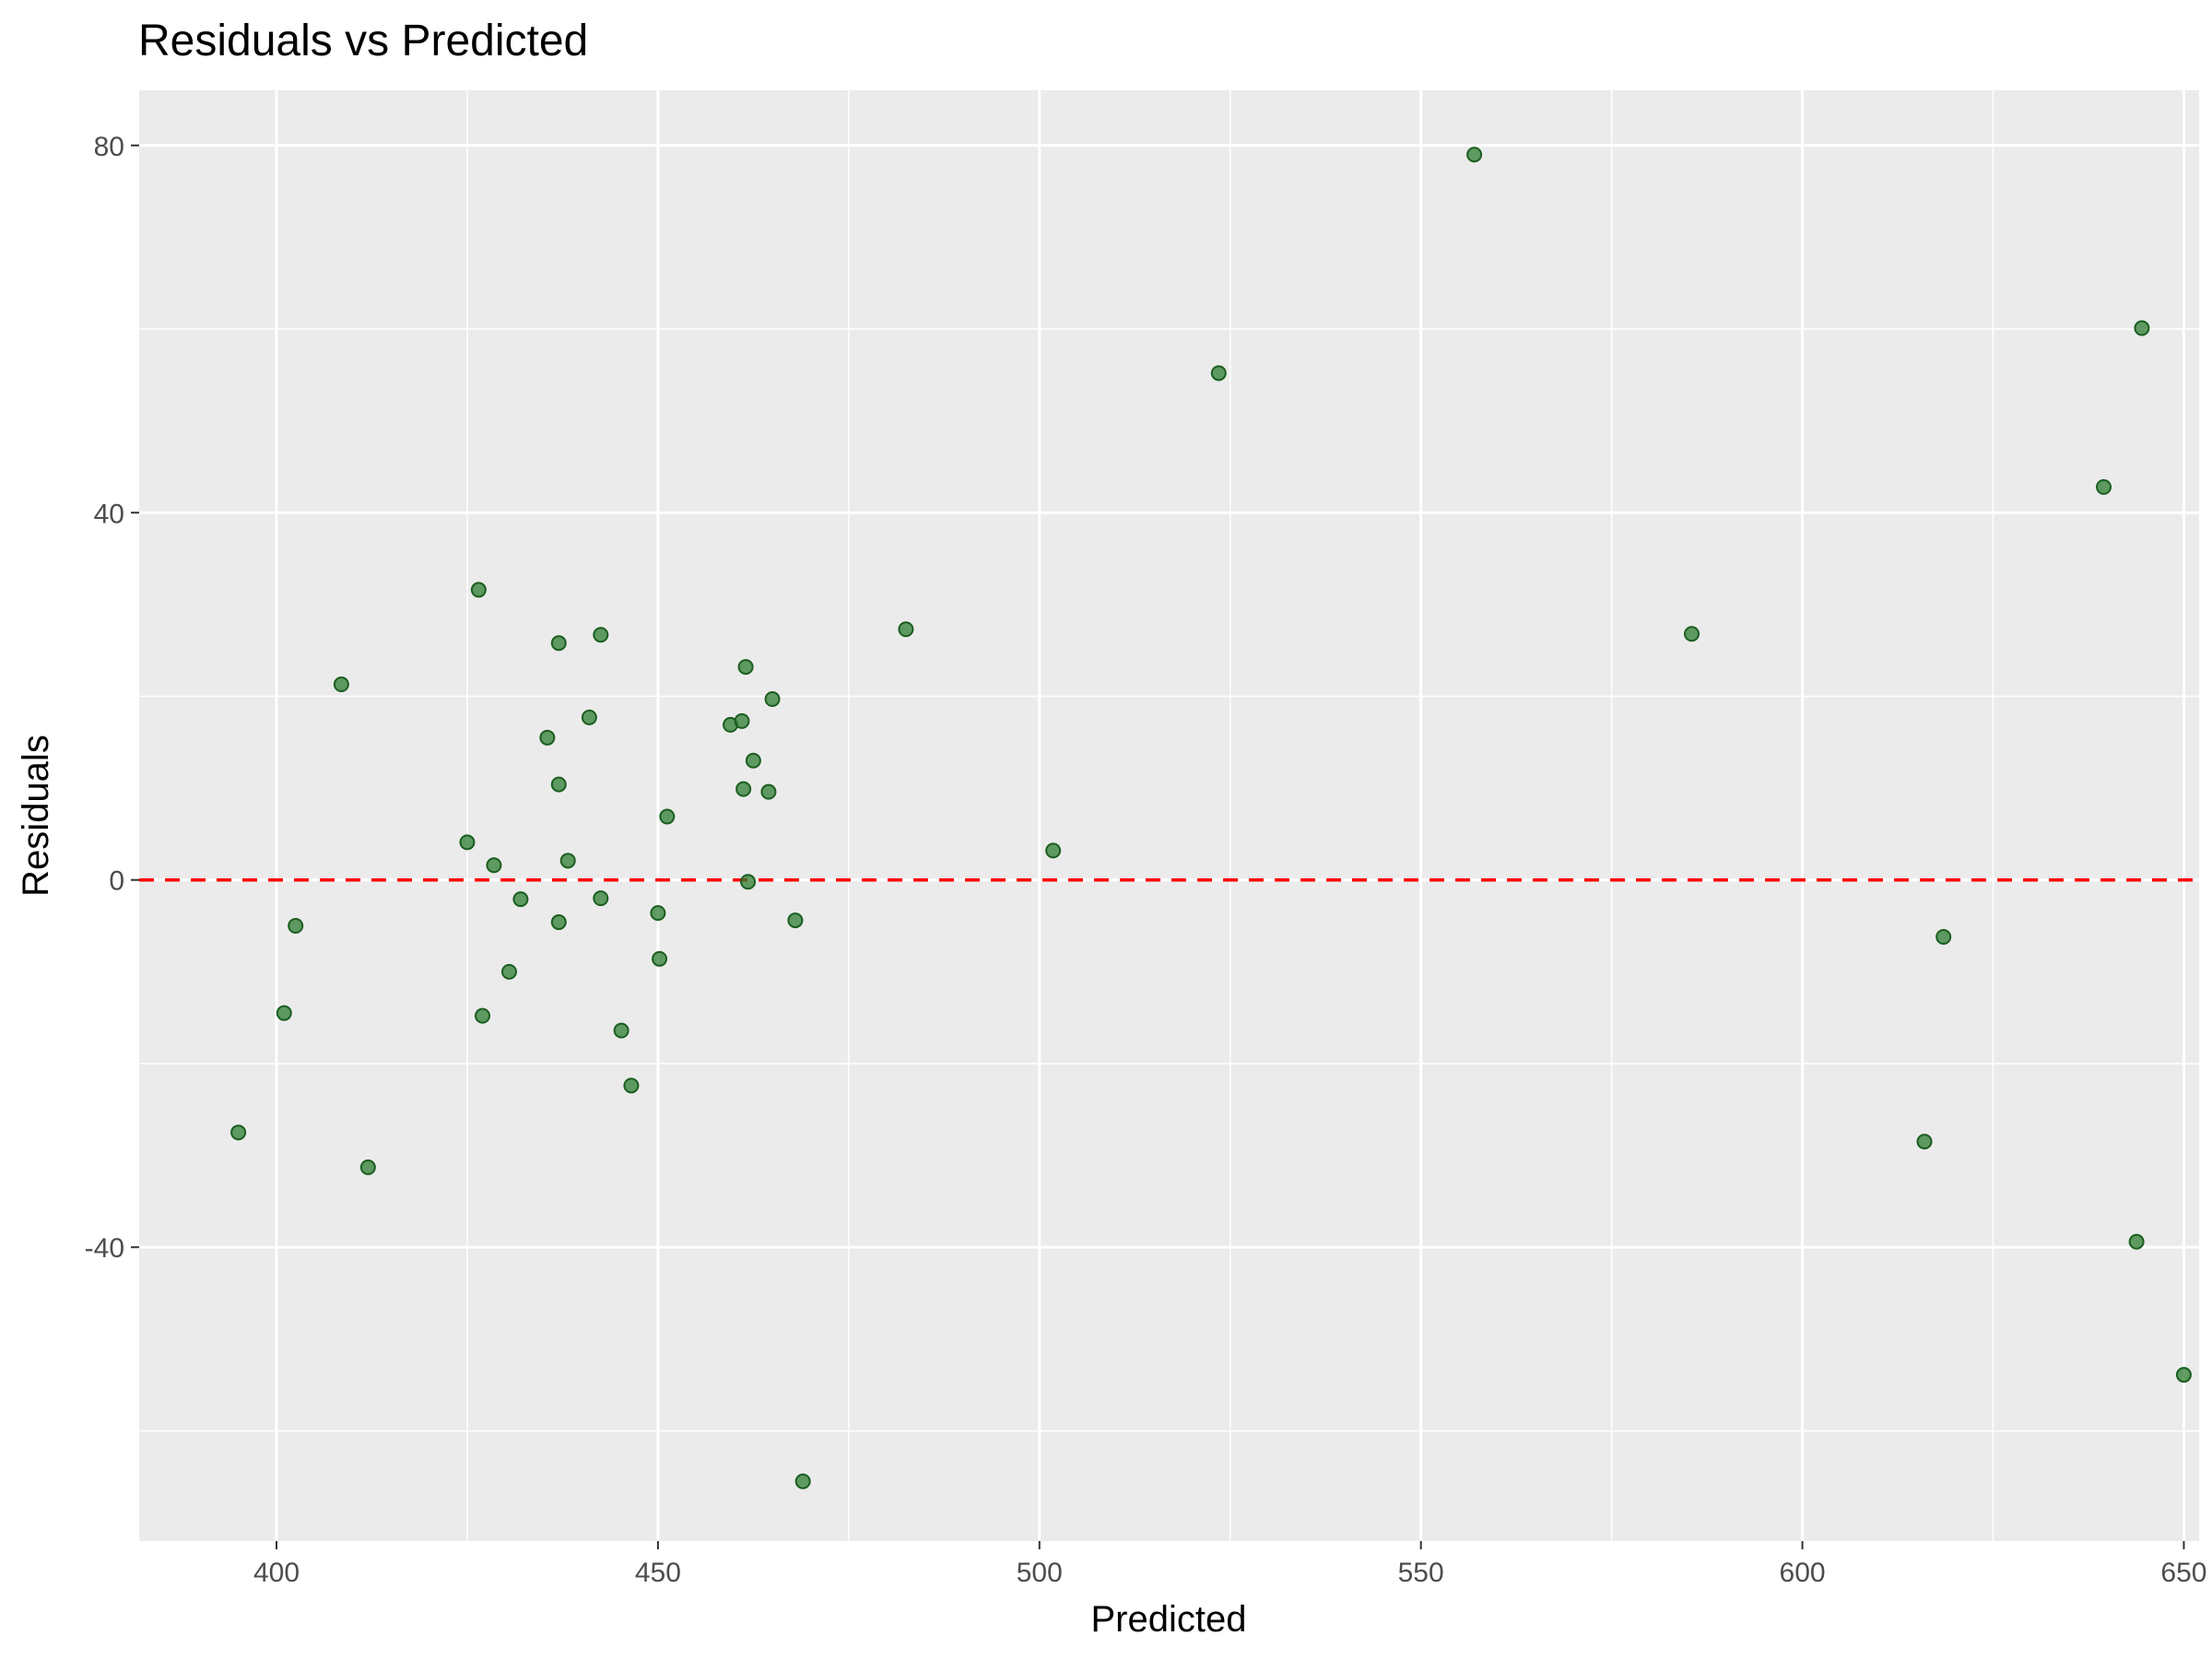 Image resolution: width=2212 pixels, height=1659 pixels. I want to click on chart-title: Residuals vs Predicted, so click(363, 41).